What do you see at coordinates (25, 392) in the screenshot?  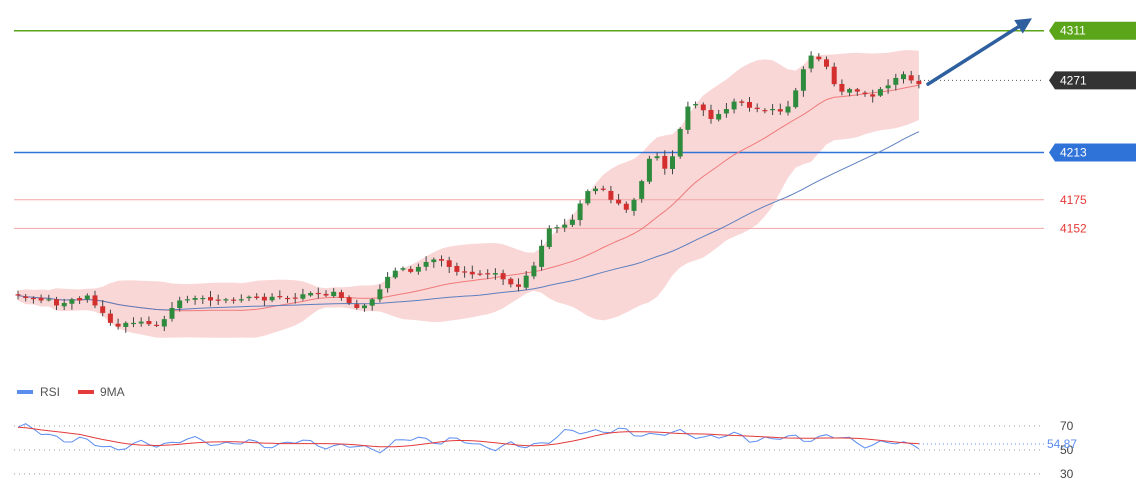 I see `rsi-legend-swatch` at bounding box center [25, 392].